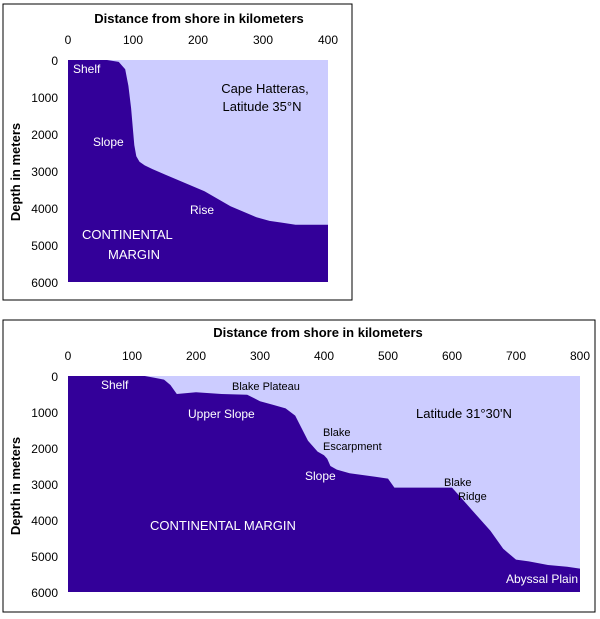  What do you see at coordinates (320, 476) in the screenshot?
I see `chart-2-label-slope: Slope` at bounding box center [320, 476].